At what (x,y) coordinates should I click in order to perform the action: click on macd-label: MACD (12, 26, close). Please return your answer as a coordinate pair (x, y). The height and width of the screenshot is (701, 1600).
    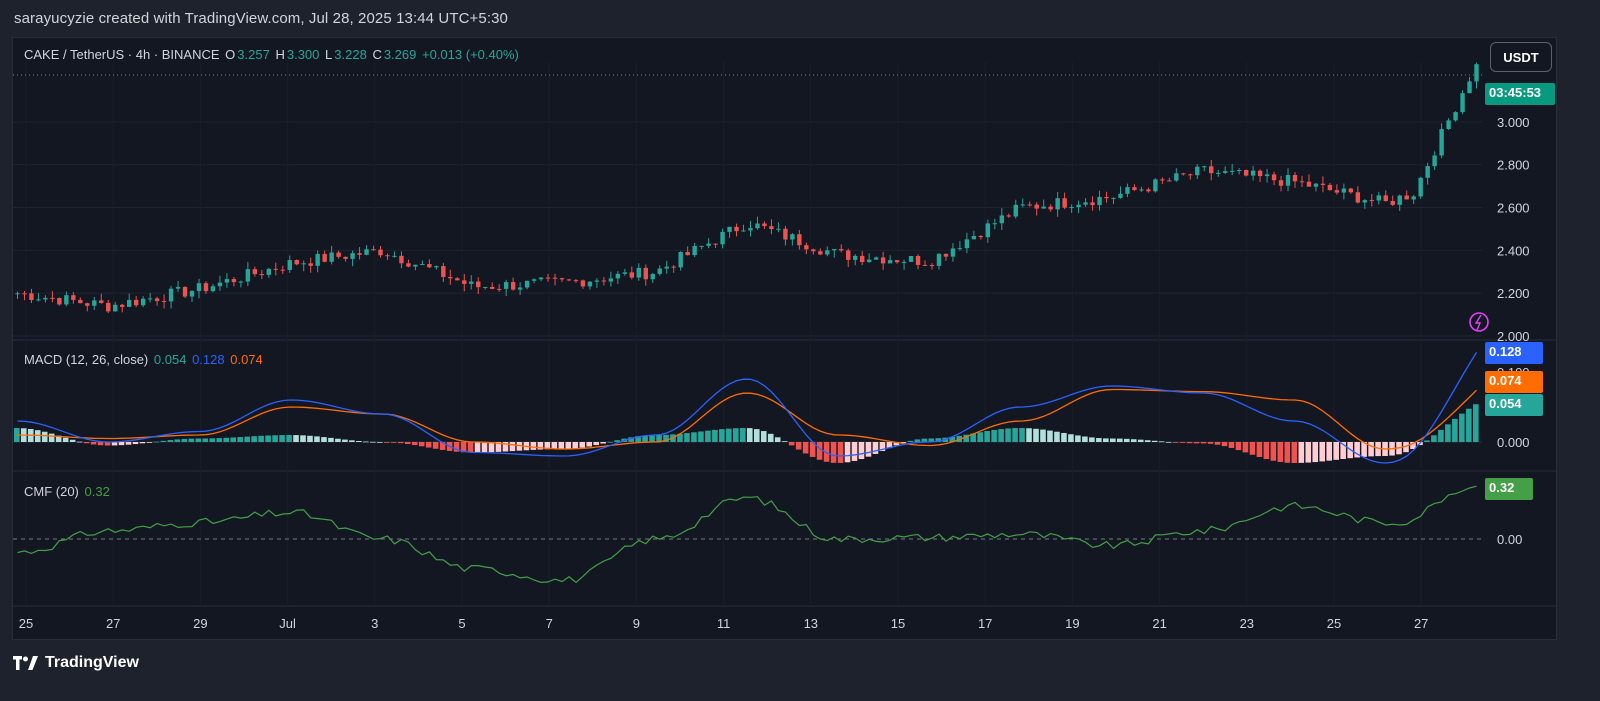
    Looking at the image, I should click on (86, 359).